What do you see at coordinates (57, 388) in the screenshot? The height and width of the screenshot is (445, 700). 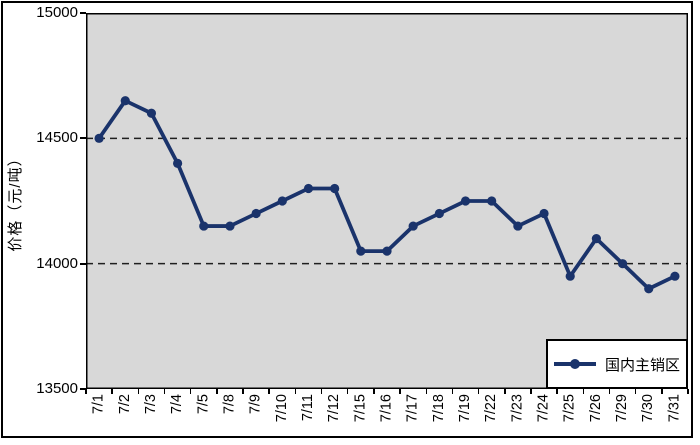 I see `y-tick-label: 13500` at bounding box center [57, 388].